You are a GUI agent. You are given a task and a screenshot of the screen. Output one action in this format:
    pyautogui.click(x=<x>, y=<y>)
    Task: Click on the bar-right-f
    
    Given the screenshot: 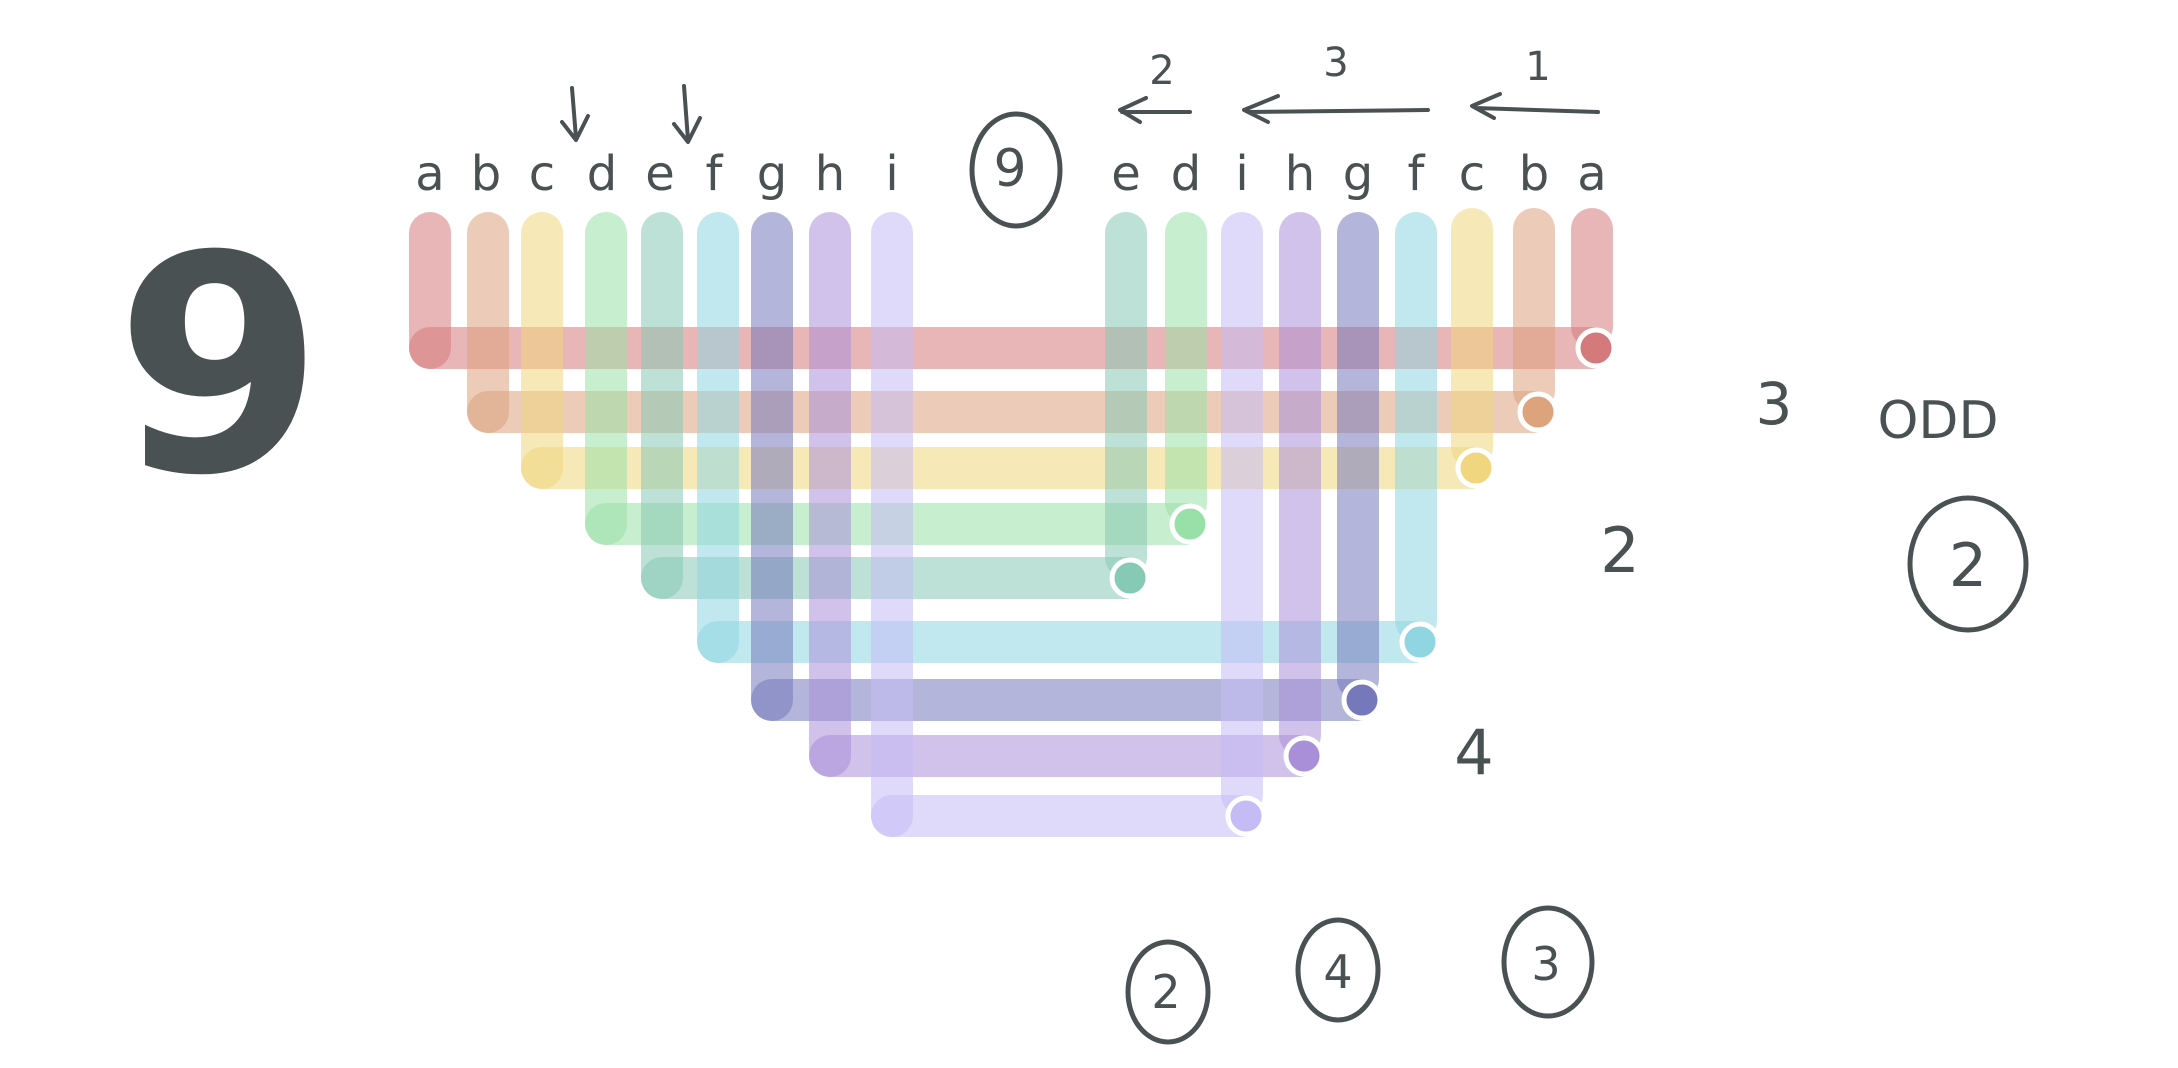 What is the action you would take?
    pyautogui.click(x=1416, y=427)
    